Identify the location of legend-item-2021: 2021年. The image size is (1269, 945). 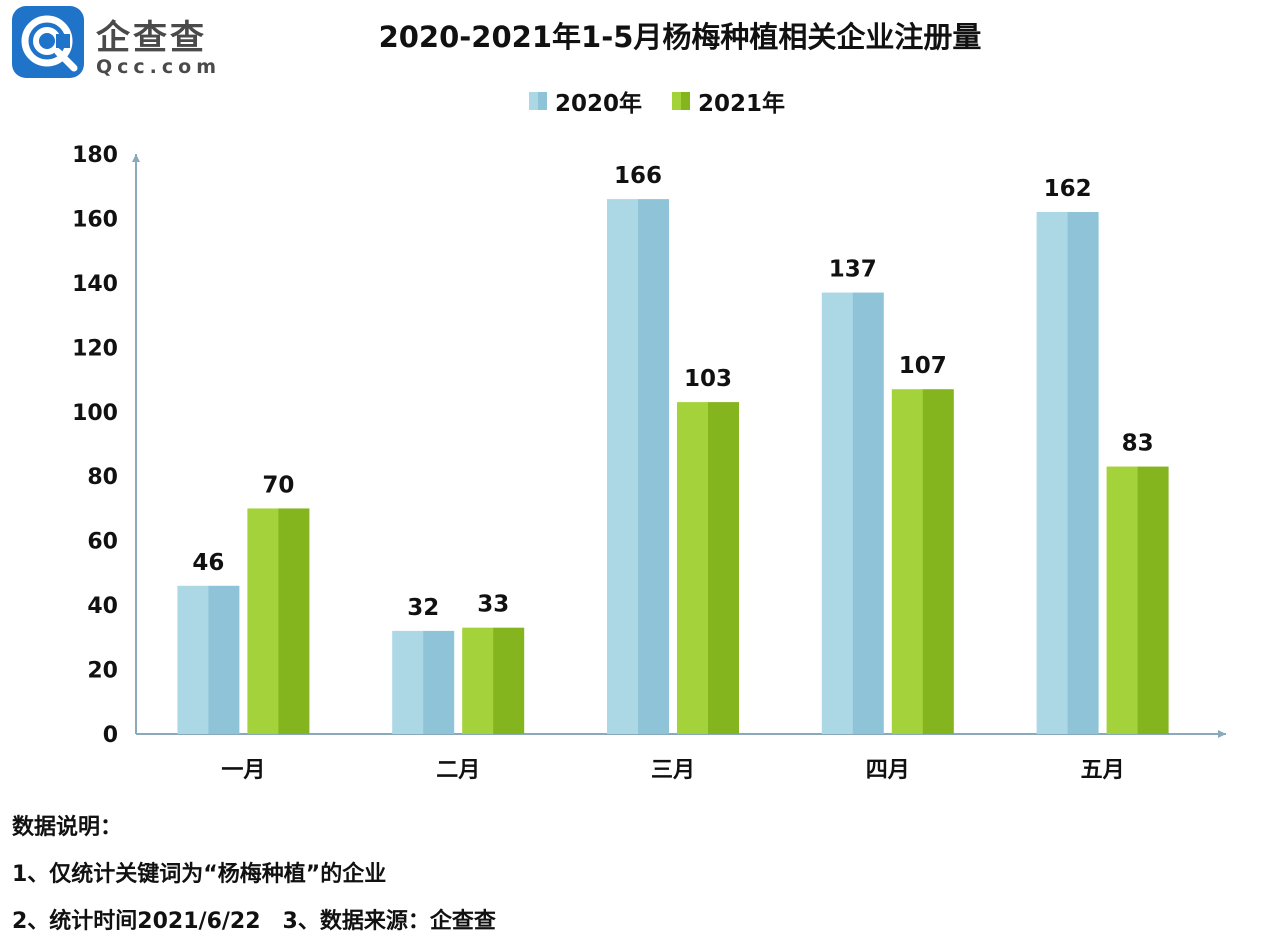
(728, 101).